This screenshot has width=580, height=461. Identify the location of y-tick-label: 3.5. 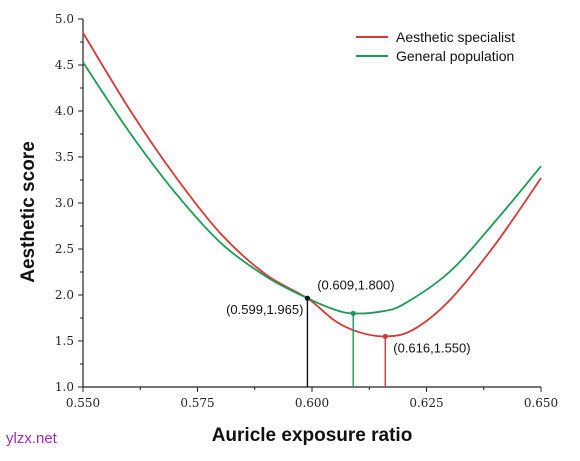
(64, 157).